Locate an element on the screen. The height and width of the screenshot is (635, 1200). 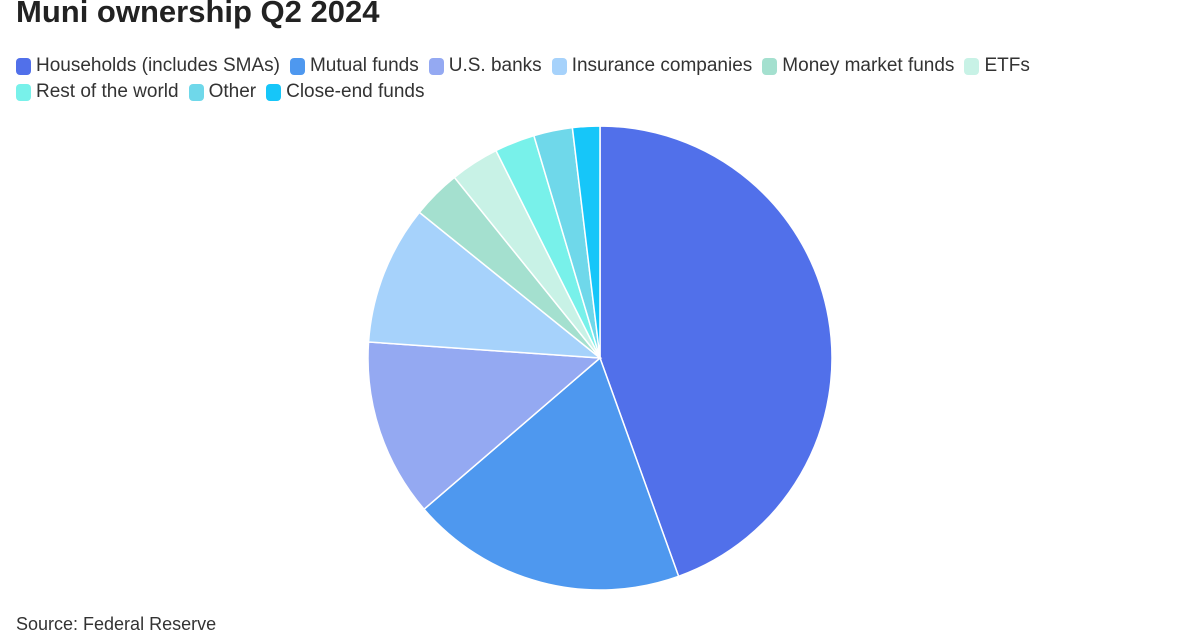
legend-item: U.S. banks is located at coordinates (485, 66).